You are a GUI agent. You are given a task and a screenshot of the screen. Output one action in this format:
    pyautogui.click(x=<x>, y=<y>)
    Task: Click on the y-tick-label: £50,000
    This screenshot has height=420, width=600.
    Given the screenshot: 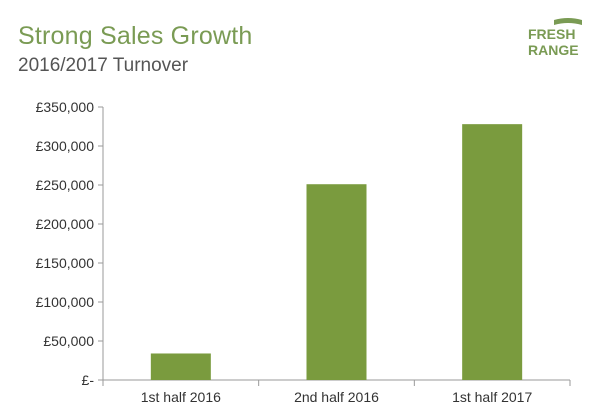 What is the action you would take?
    pyautogui.click(x=68, y=341)
    